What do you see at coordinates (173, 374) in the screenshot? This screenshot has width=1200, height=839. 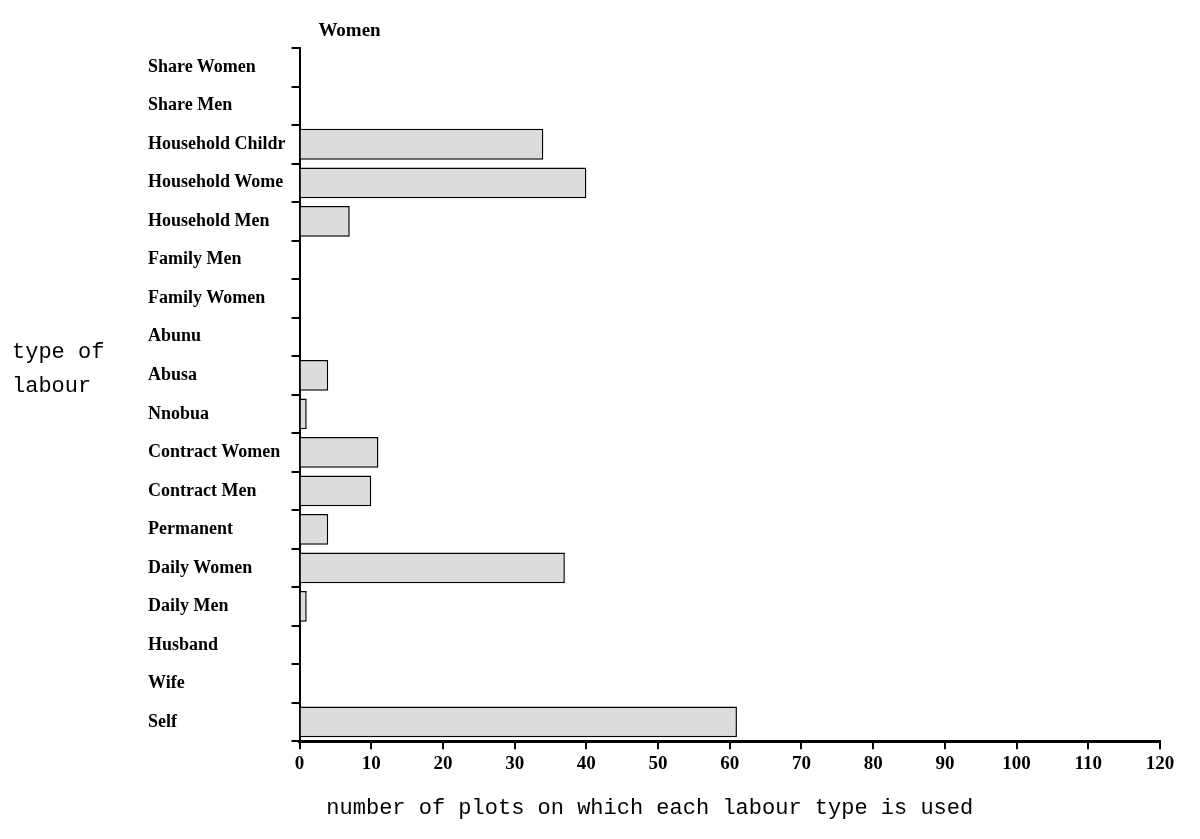 I see `y-tick-label: Abusa` at bounding box center [173, 374].